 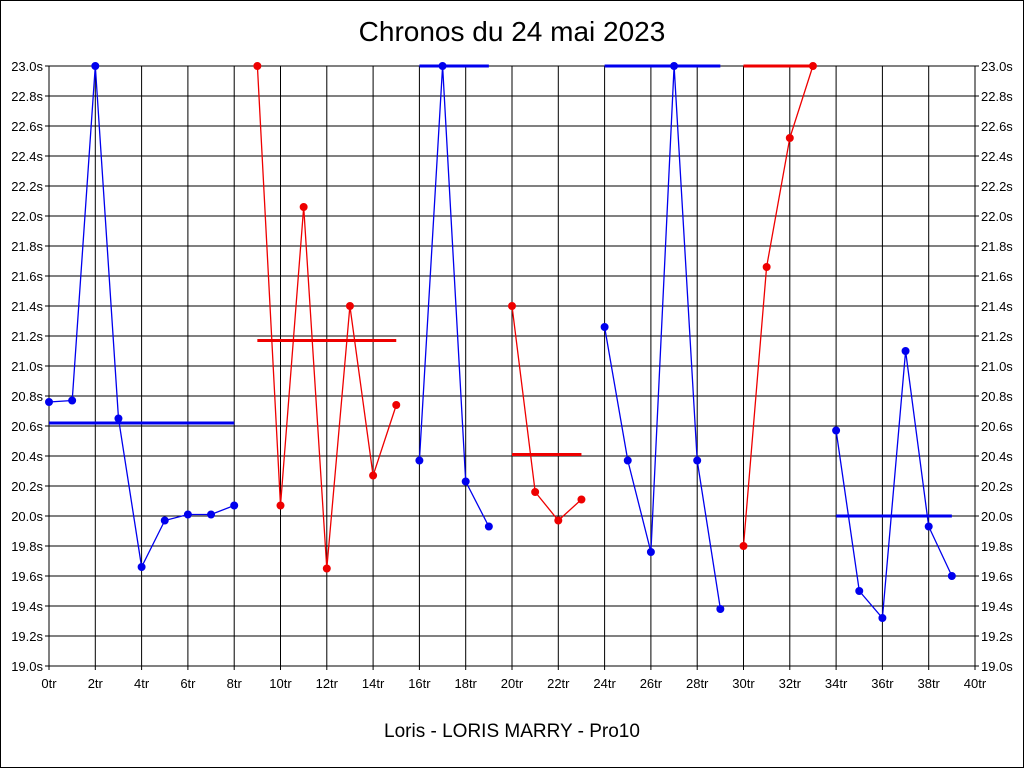 I want to click on y-tick-label-right: 19.4s, so click(x=997, y=606).